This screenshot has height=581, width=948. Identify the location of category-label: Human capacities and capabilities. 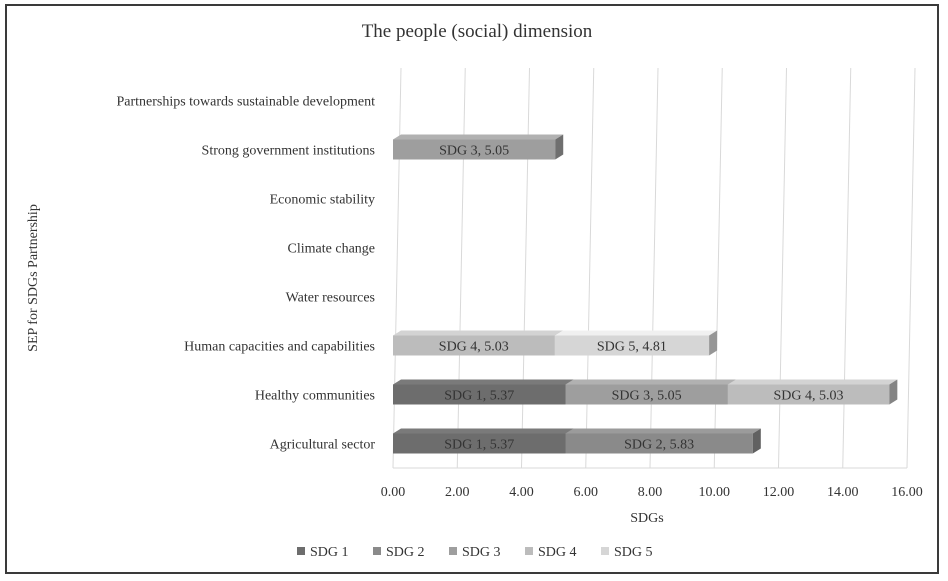
(279, 347).